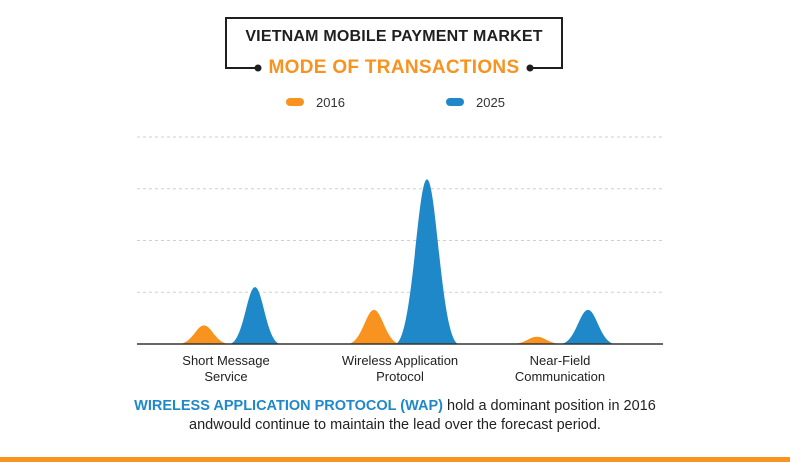 The height and width of the screenshot is (462, 790). Describe the element at coordinates (560, 360) in the screenshot. I see `category-label-nfc-line1: Near-Field` at that location.